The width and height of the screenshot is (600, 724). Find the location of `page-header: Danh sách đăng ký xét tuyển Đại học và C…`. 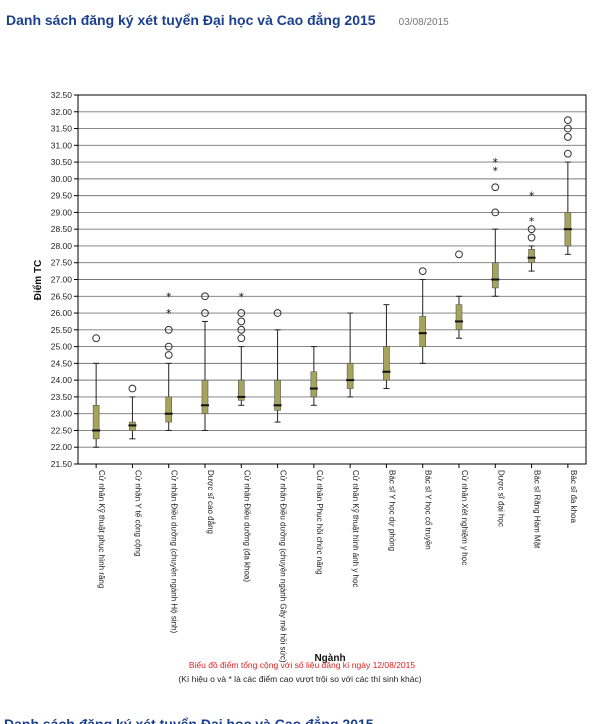

page-header: Danh sách đăng ký xét tuyển Đại học và C… is located at coordinates (301, 20).